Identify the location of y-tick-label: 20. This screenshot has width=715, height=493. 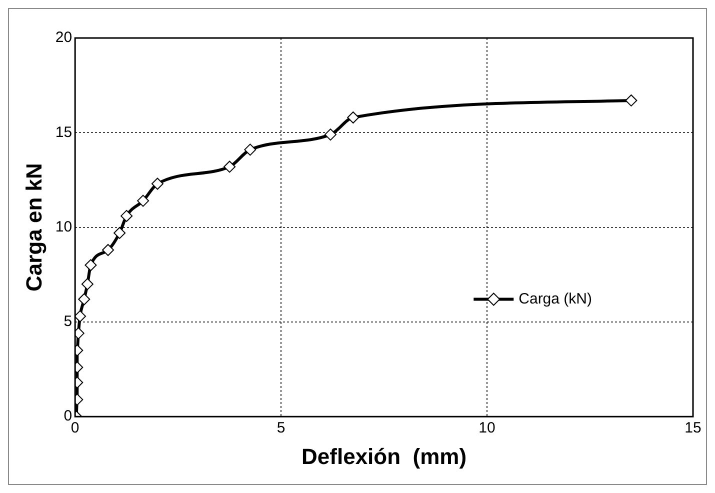
(63, 37).